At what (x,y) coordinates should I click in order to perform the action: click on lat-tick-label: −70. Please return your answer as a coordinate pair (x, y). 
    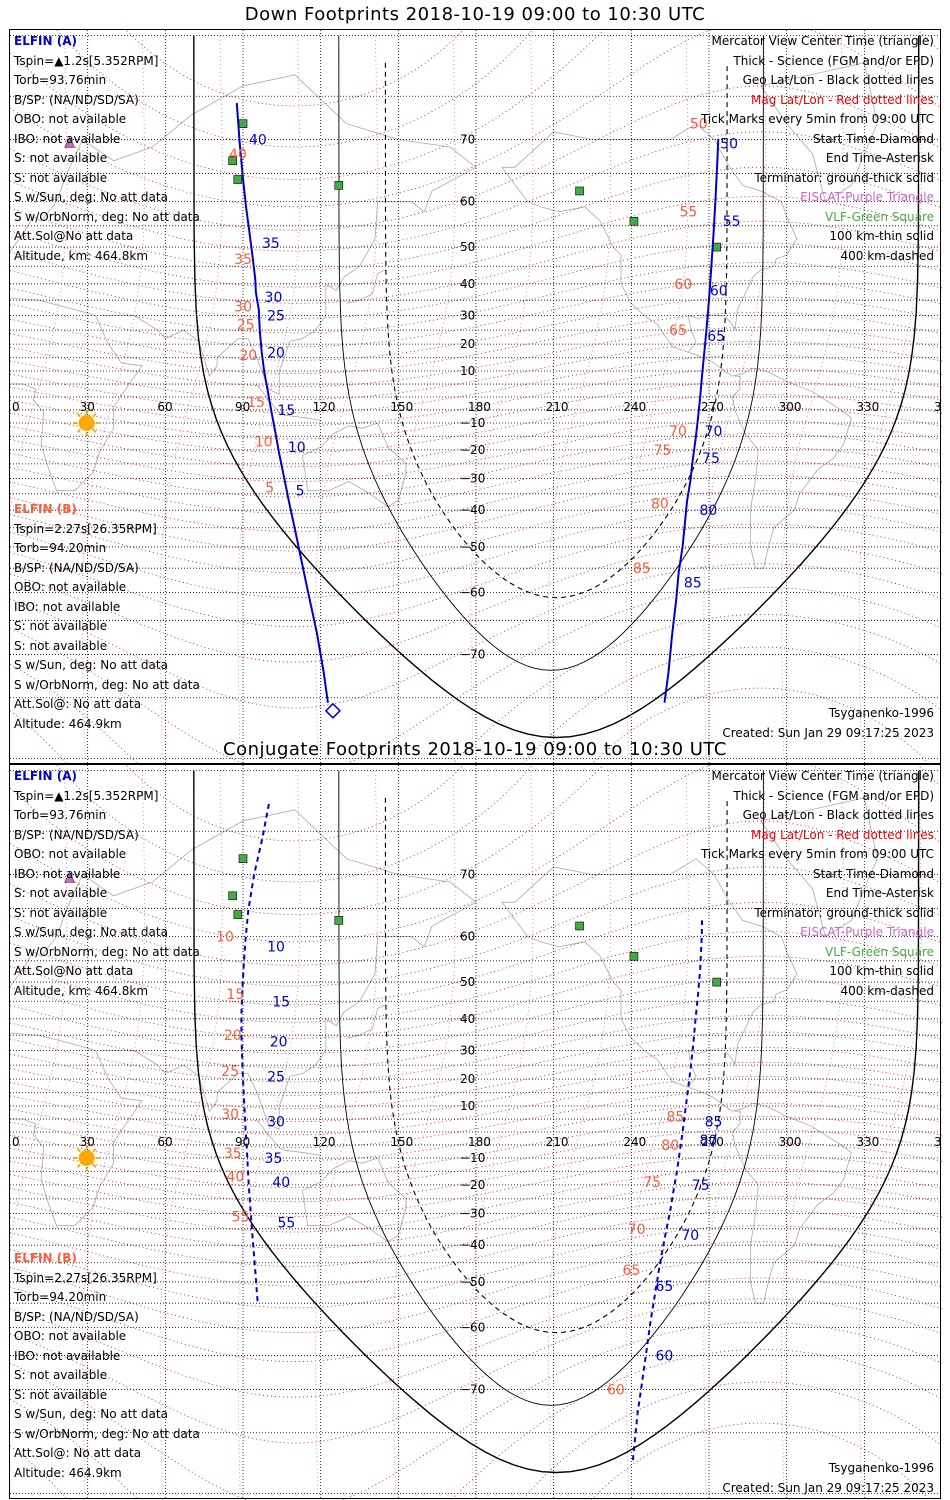
    Looking at the image, I should click on (472, 1389).